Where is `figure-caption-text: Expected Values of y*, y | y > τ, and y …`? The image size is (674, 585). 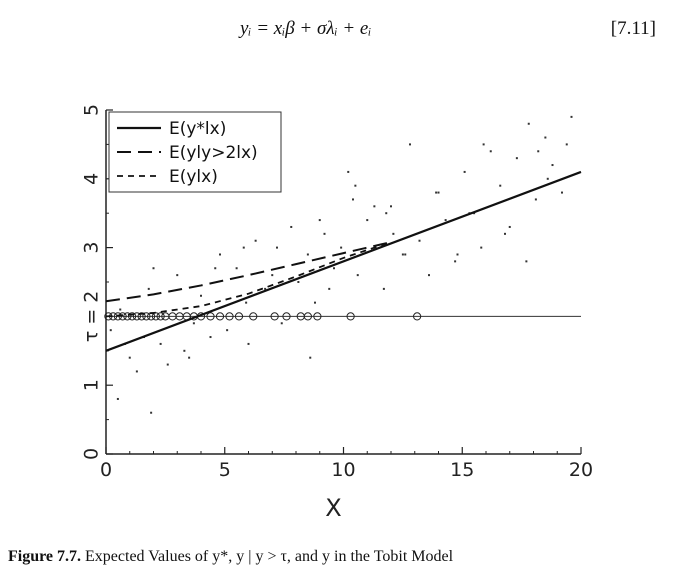 figure-caption-text: Expected Values of y*, y | y > τ, and y … is located at coordinates (269, 556).